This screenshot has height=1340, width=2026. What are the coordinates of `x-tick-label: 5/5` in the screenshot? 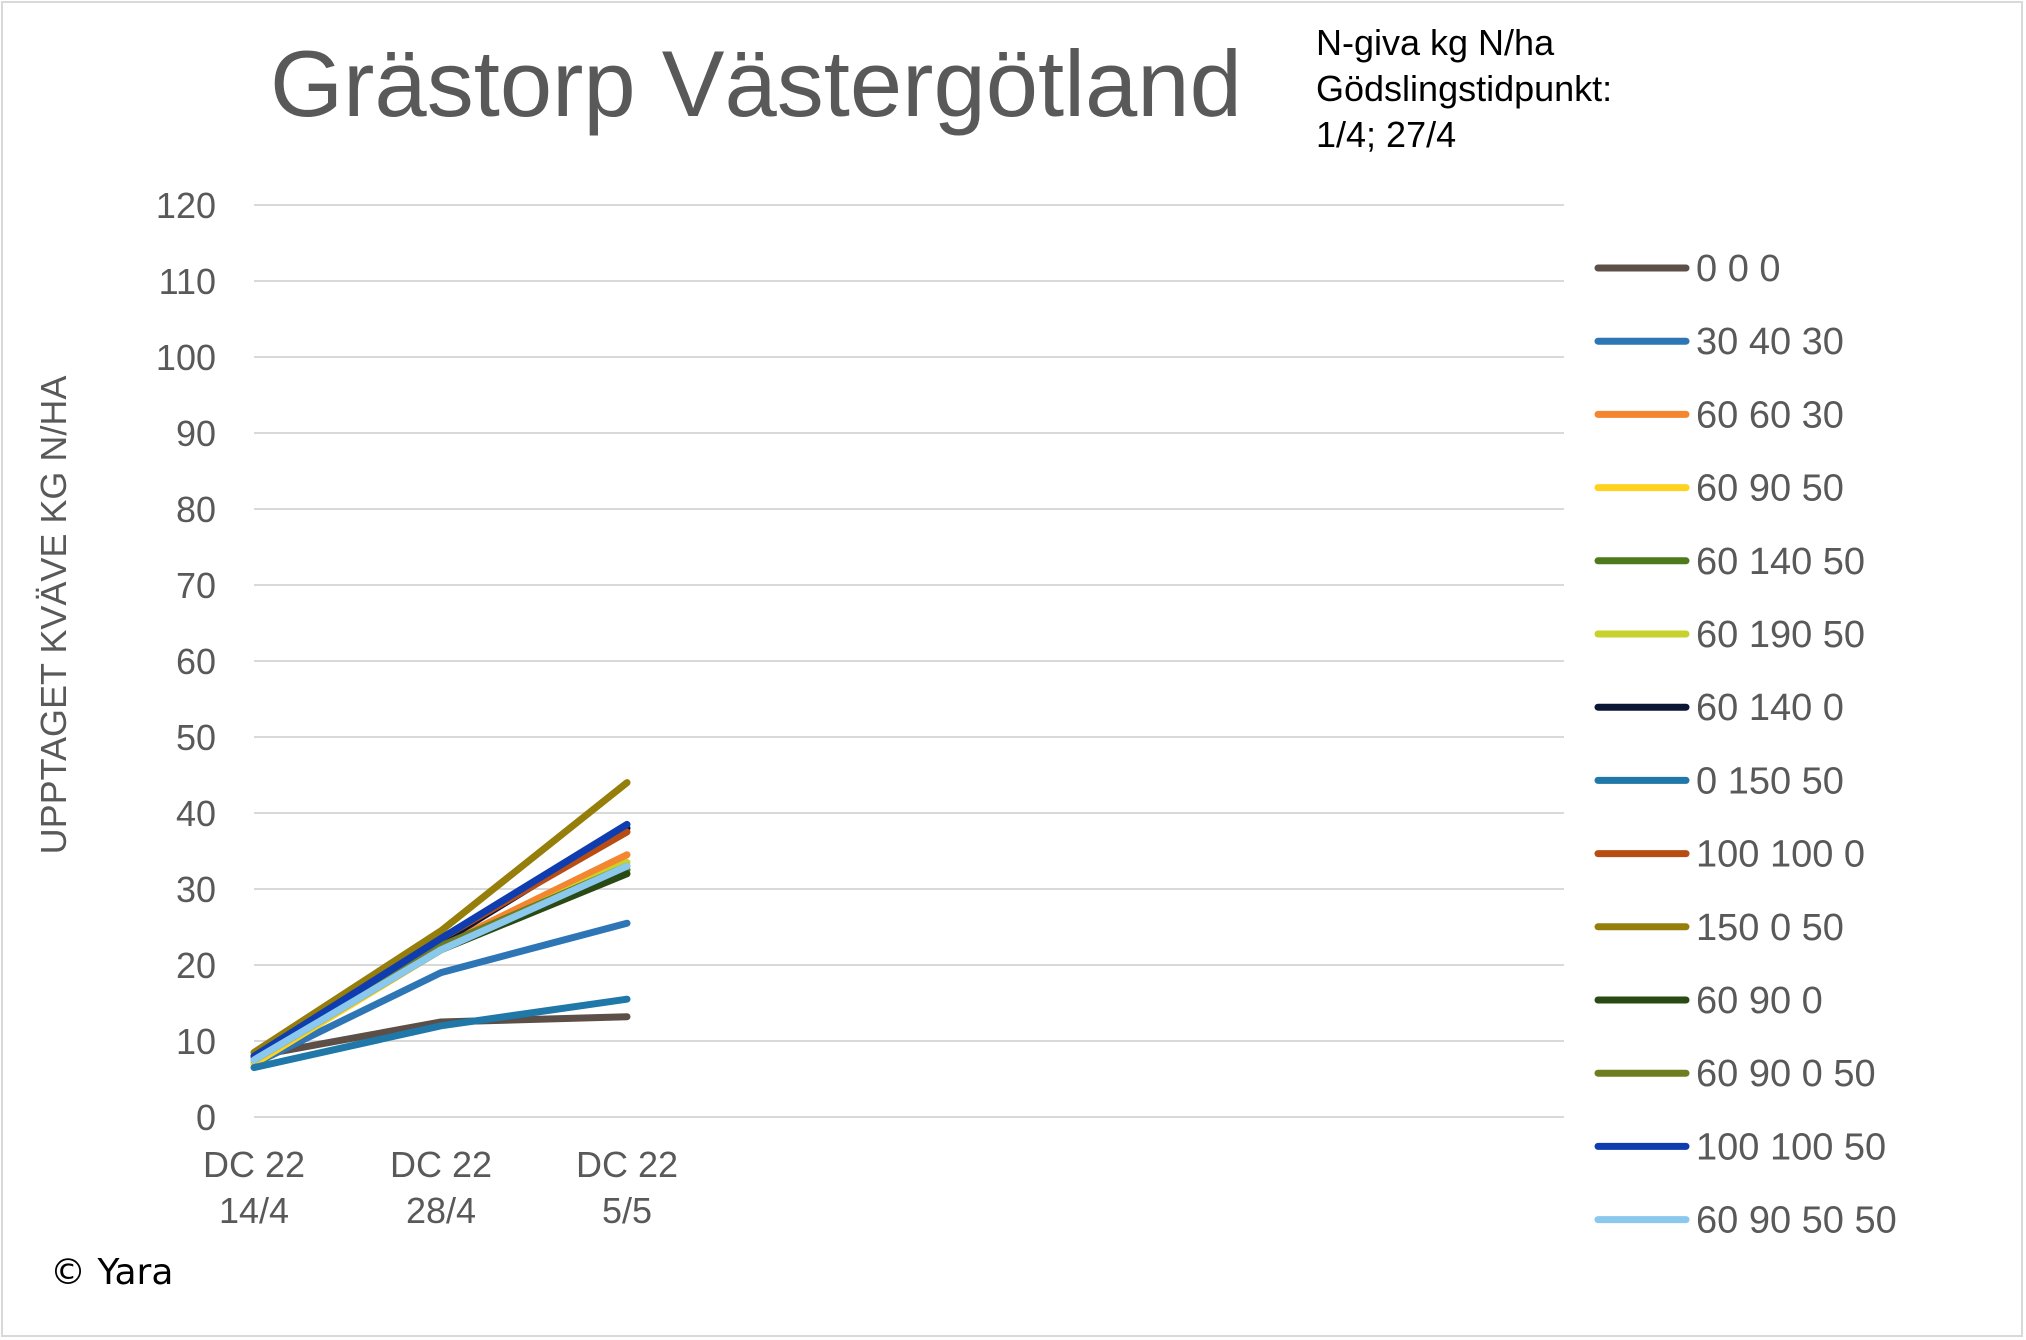 It's located at (627, 1210).